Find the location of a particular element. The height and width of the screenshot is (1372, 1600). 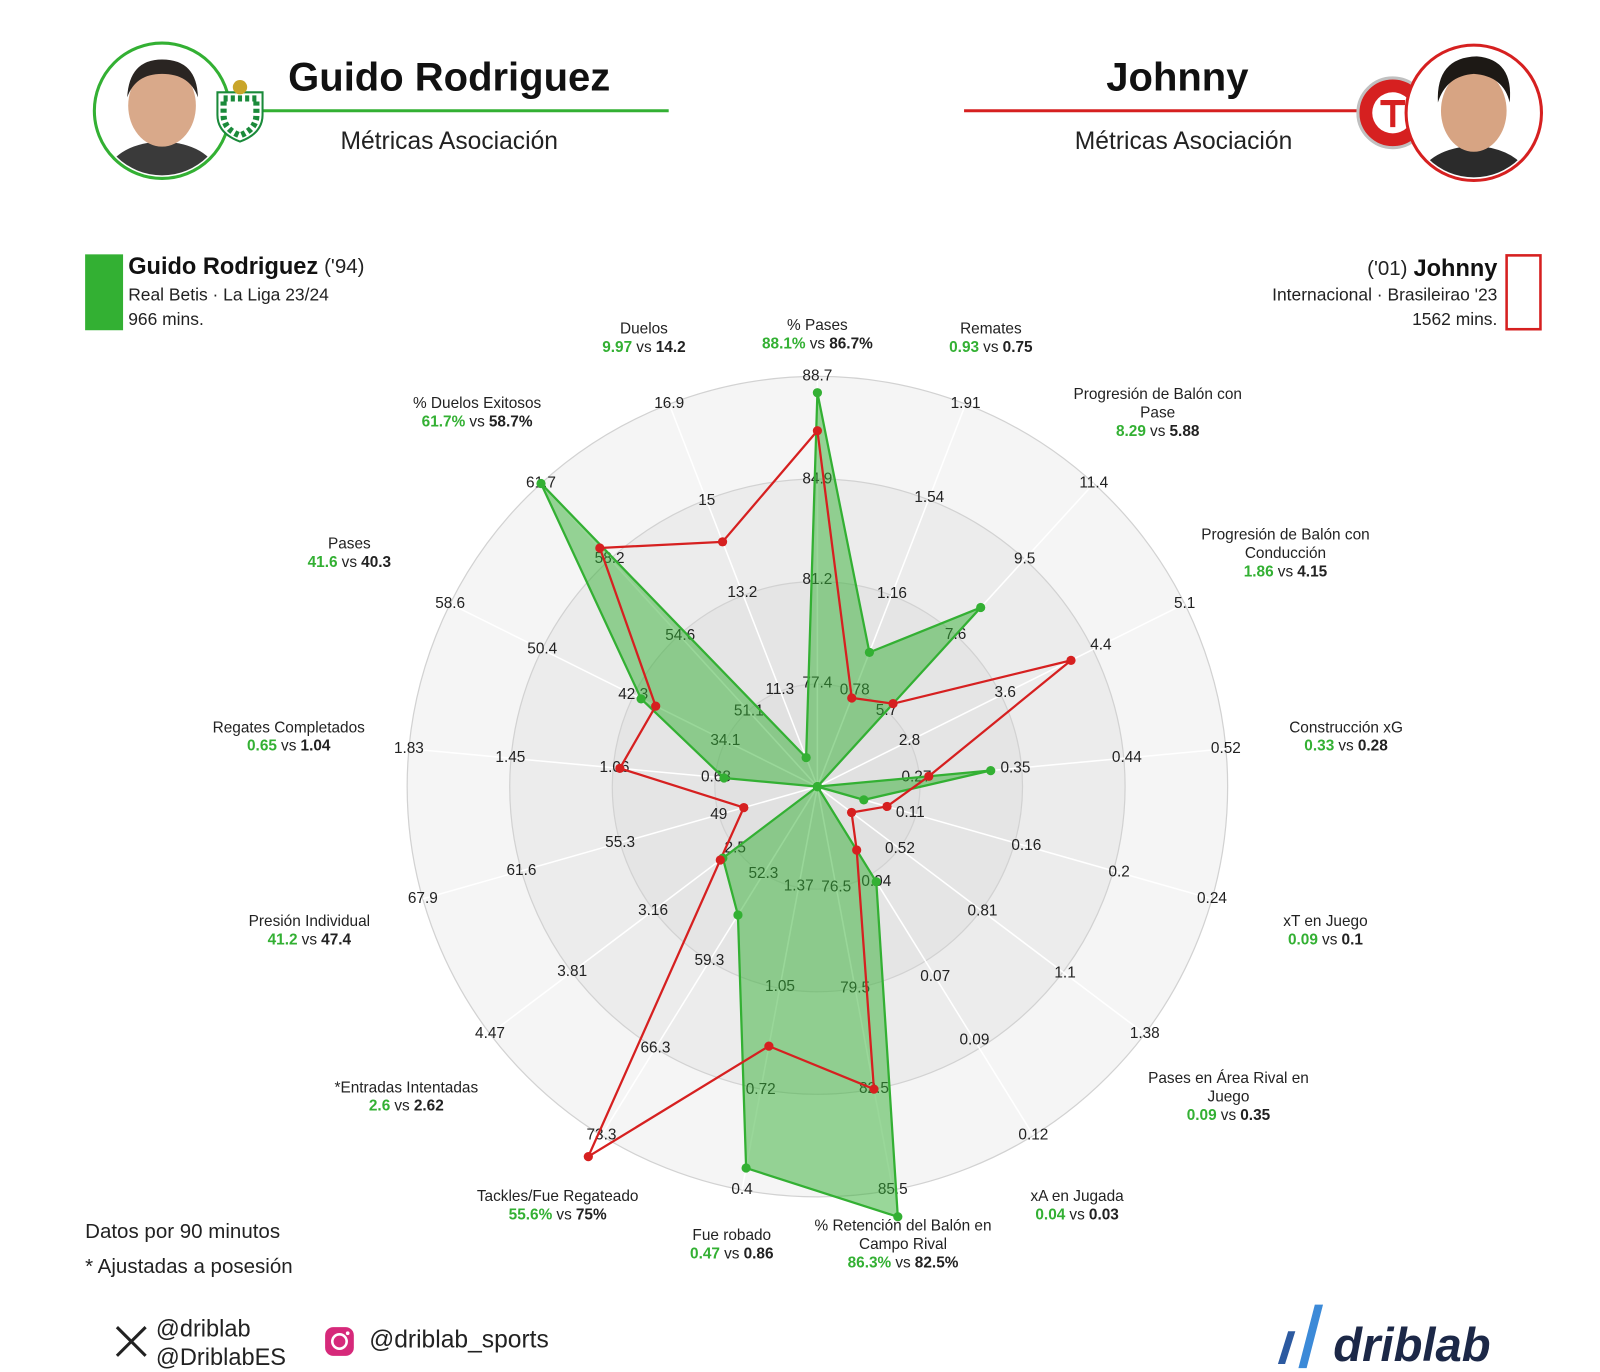

value-label: 0.86 is located at coordinates (758, 1253).